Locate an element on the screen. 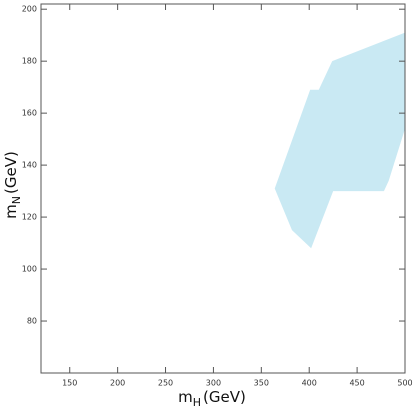  x-tick-label: 150 is located at coordinates (69, 383).